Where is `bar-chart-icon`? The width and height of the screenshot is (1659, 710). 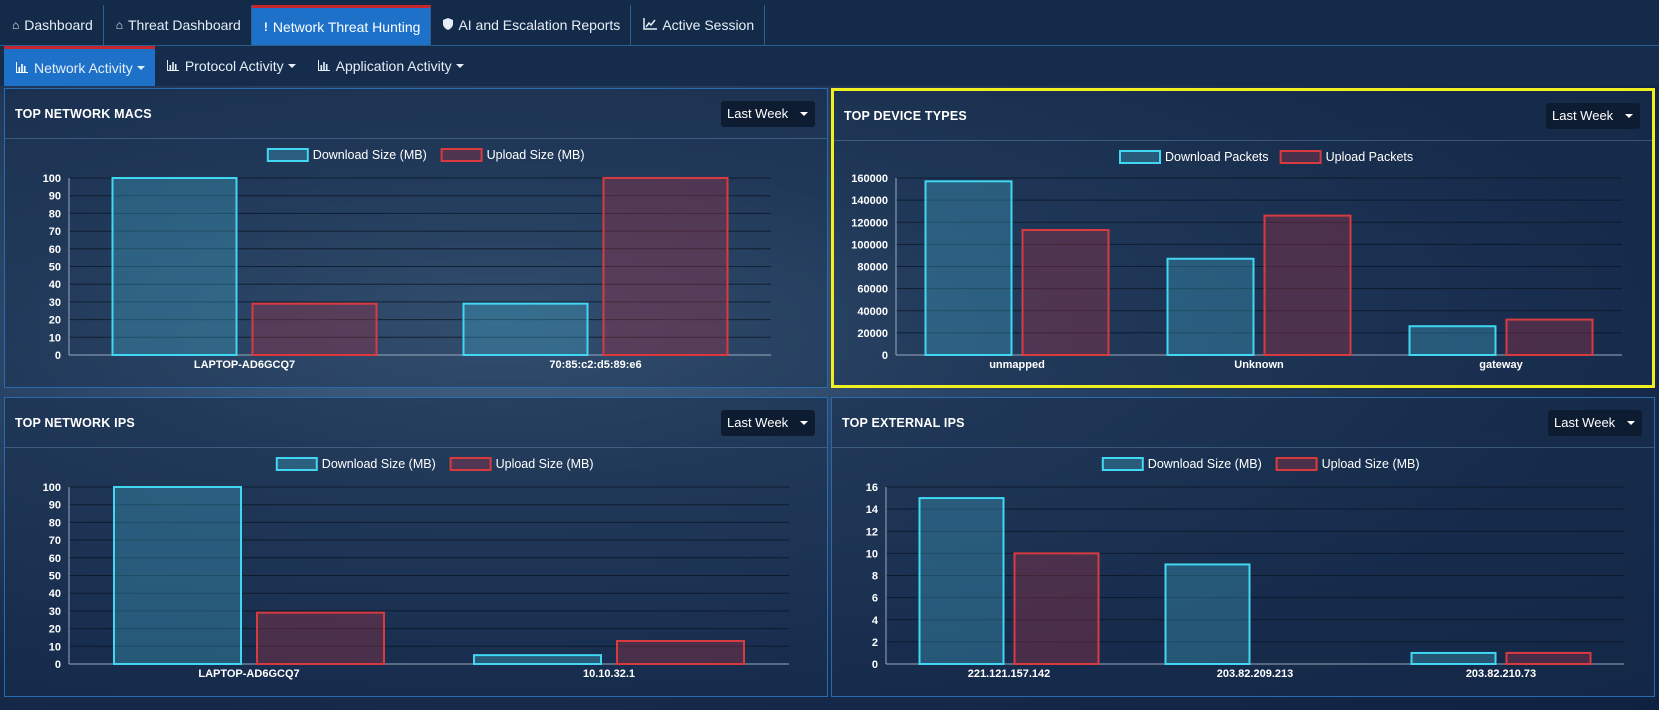
bar-chart-icon is located at coordinates (323, 66).